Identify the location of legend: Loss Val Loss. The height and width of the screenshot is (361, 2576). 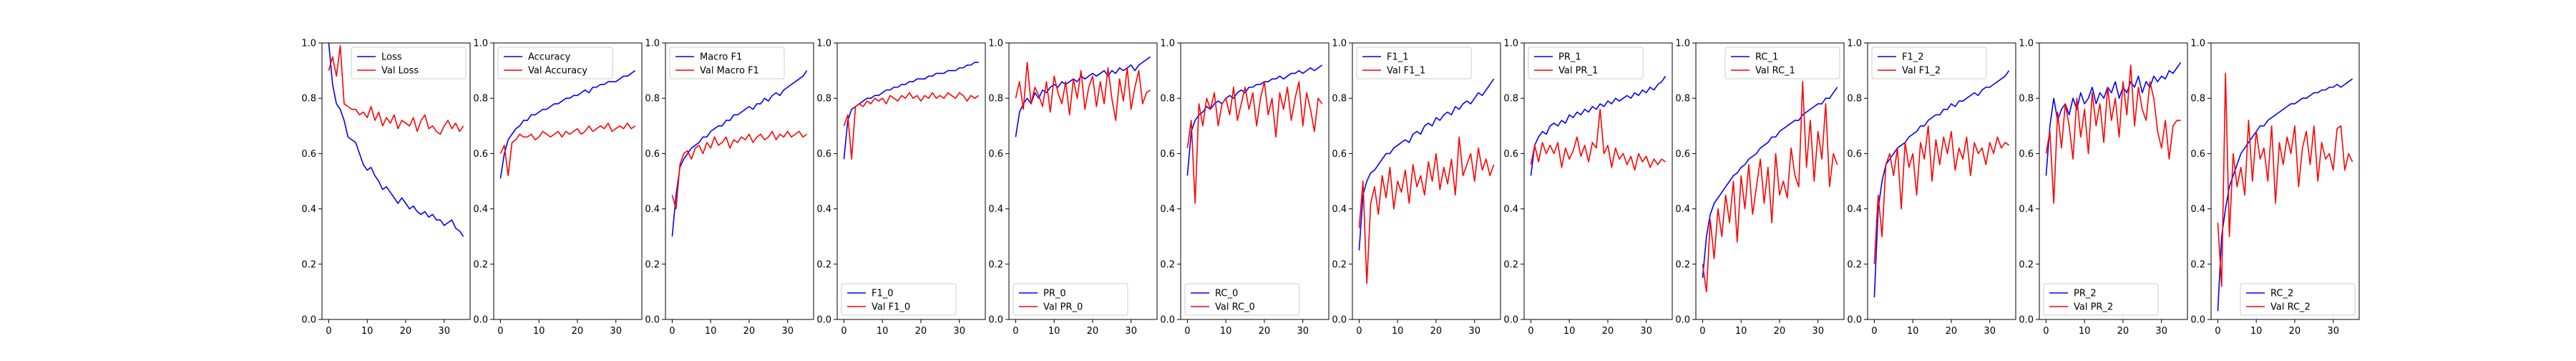
(409, 63).